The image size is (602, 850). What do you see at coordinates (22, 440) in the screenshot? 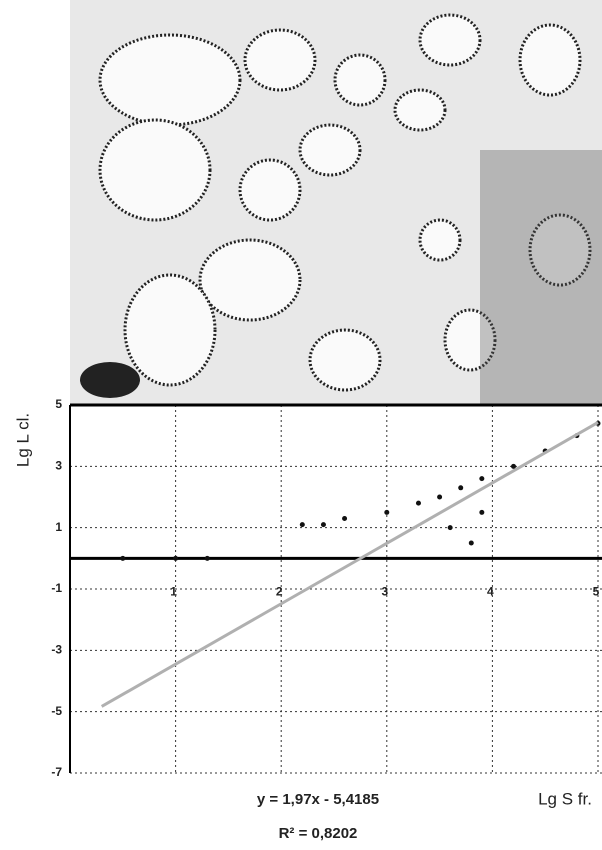
I see `y-axis-label: Lg L cl.` at bounding box center [22, 440].